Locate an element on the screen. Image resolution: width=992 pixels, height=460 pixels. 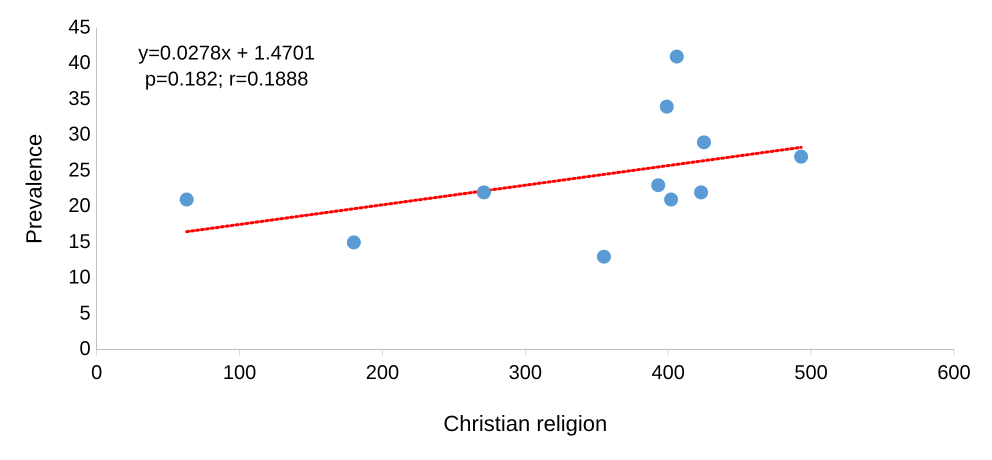
y-tick-label: 20 is located at coordinates (79, 206).